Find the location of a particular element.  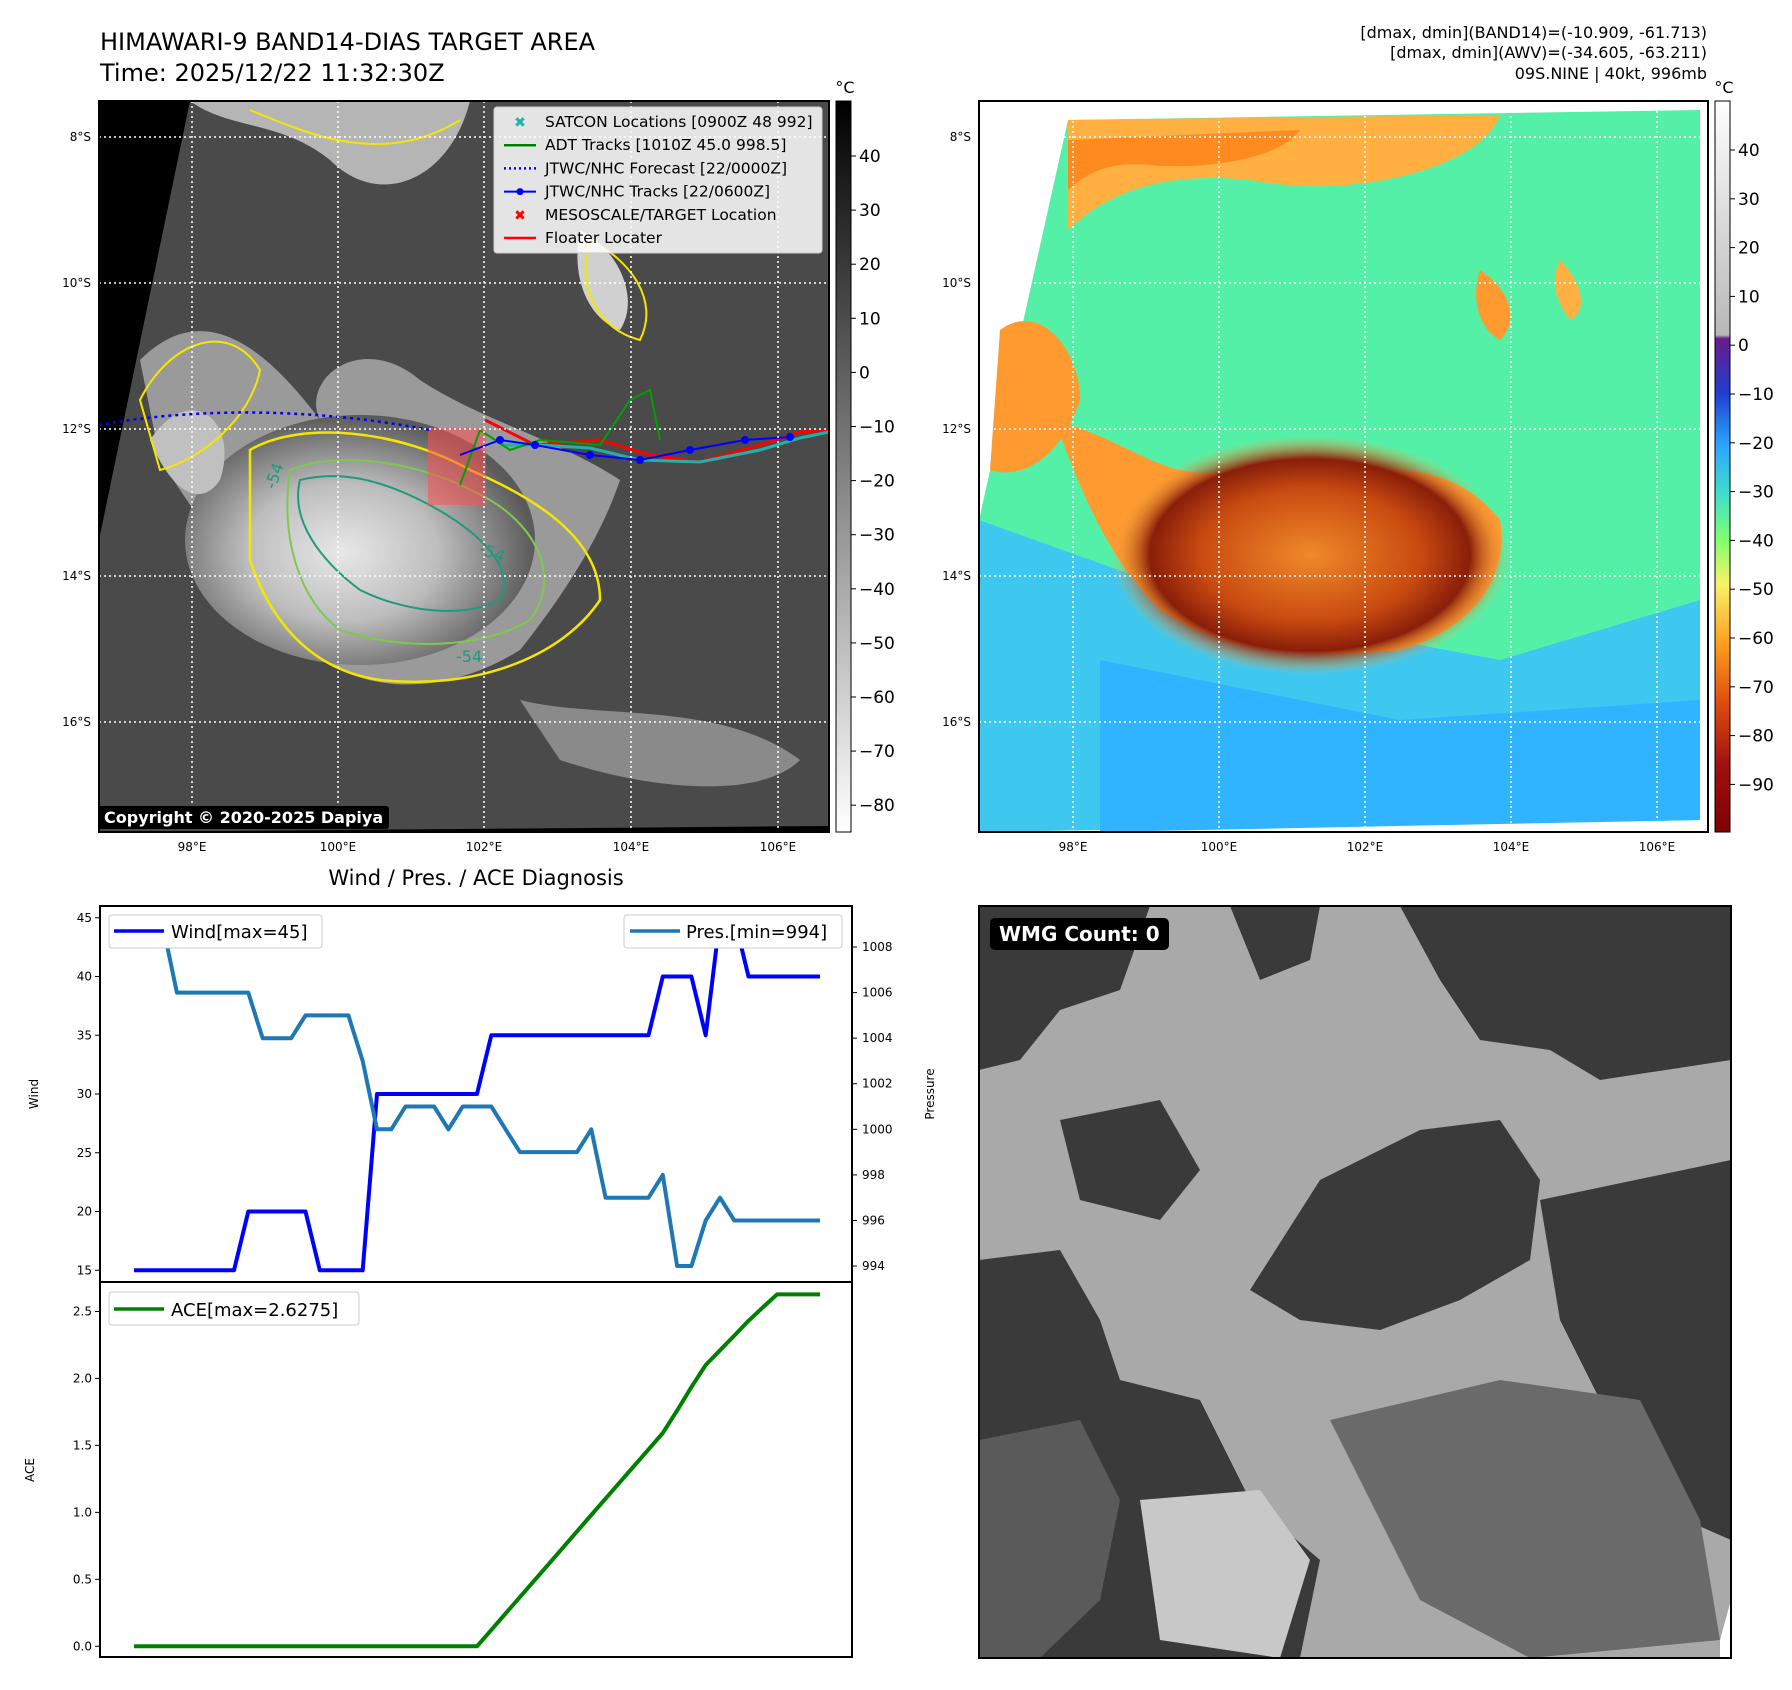

legend-label: Floater Locater is located at coordinates (604, 238).